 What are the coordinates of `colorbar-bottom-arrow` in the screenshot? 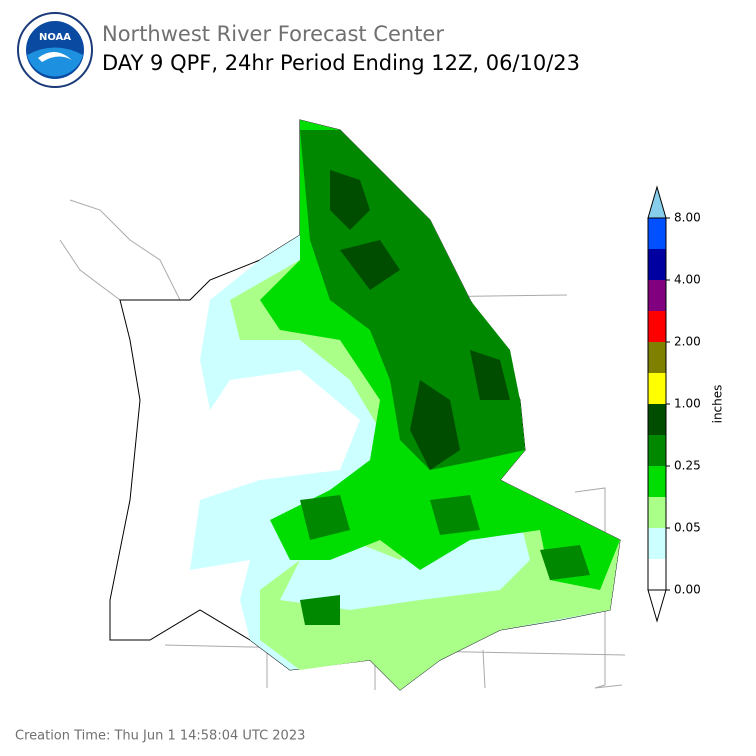 It's located at (657, 606).